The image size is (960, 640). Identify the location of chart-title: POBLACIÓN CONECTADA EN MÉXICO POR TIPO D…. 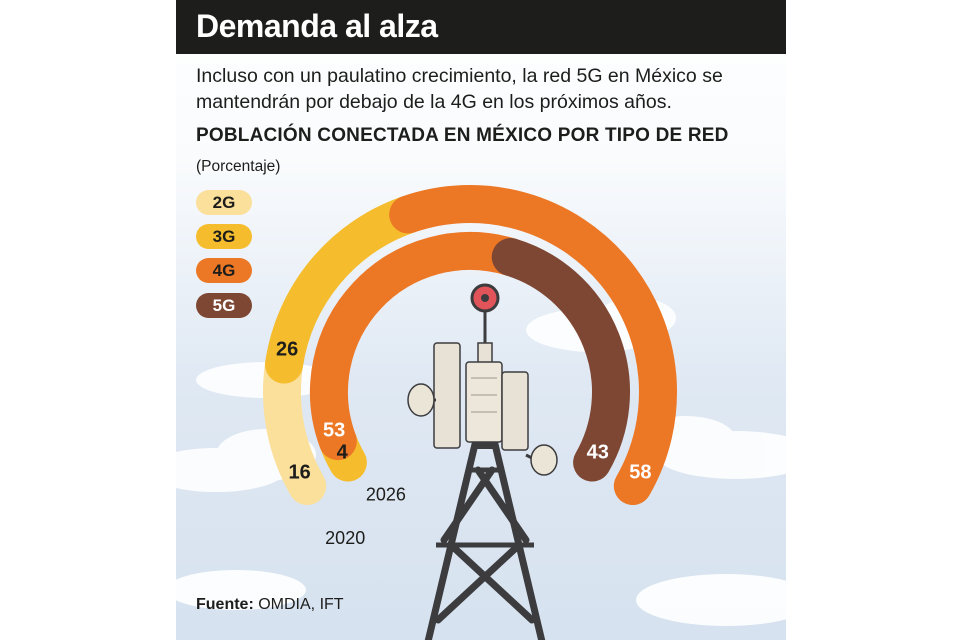
(462, 135).